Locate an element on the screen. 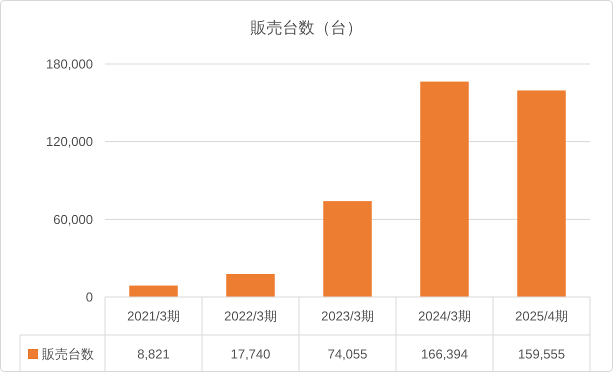 The height and width of the screenshot is (372, 613). data-label: 159,555 is located at coordinates (541, 354).